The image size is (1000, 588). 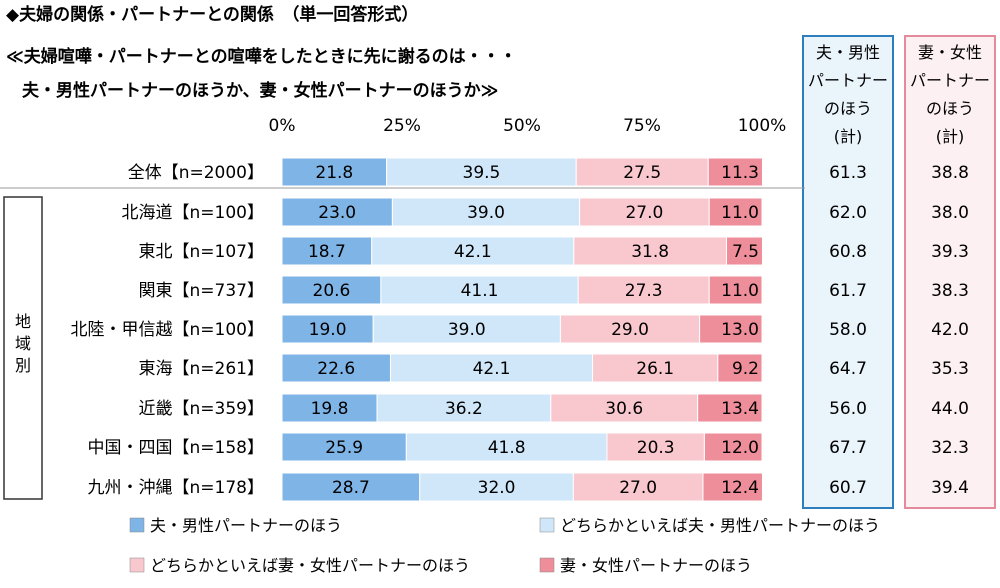 I want to click on column-header-line: 夫・男性, so click(x=848, y=52).